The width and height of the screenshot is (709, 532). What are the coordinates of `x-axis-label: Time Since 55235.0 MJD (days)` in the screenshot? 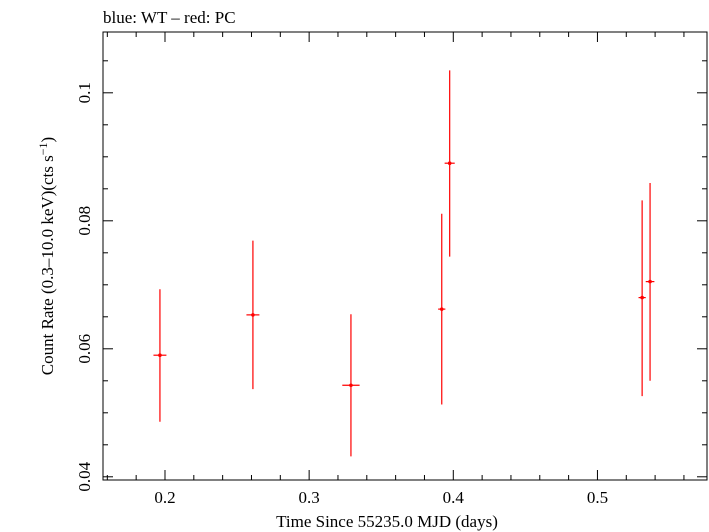 It's located at (387, 521).